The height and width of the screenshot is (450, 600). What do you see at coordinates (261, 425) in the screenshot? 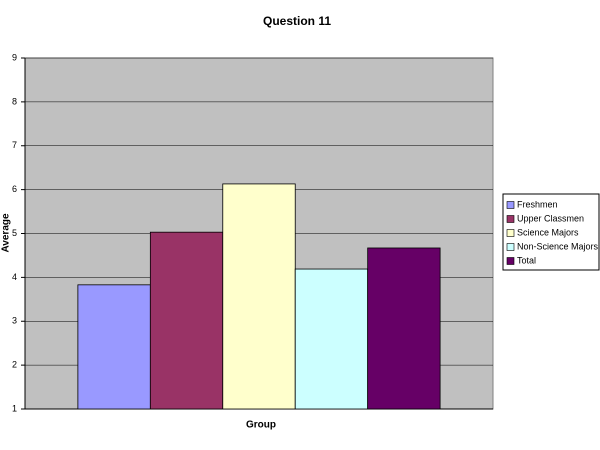
I see `x-axis-title: Group` at bounding box center [261, 425].